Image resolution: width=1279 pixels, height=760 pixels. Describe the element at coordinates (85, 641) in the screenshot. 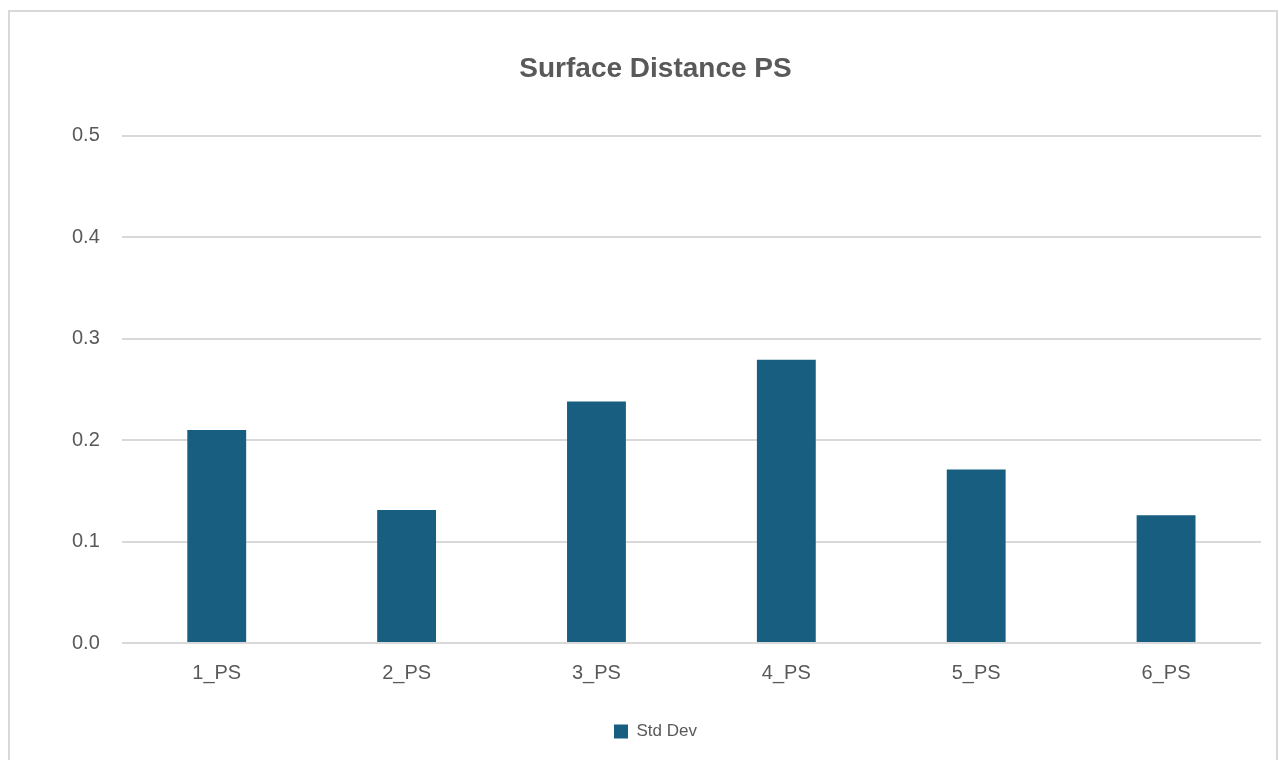

I see `y-tick-label: 0.0` at that location.